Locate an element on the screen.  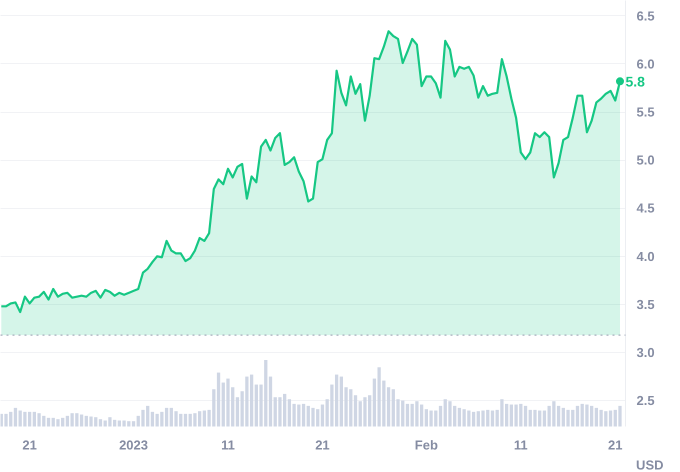
y-tick-label: 5.5 is located at coordinates (645, 112).